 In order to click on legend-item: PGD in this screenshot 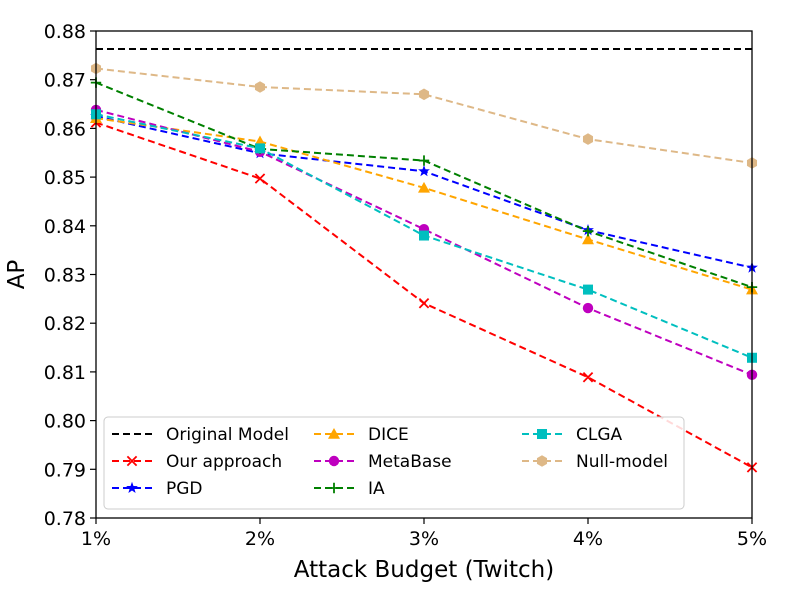, I will do `click(157, 489)`.